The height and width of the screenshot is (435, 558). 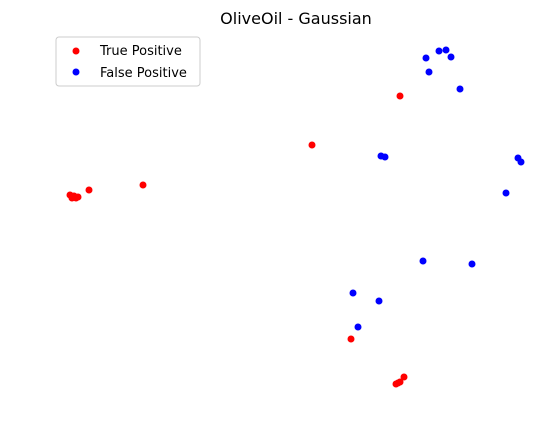 What do you see at coordinates (76, 51) in the screenshot?
I see `legend-marker-true-positive` at bounding box center [76, 51].